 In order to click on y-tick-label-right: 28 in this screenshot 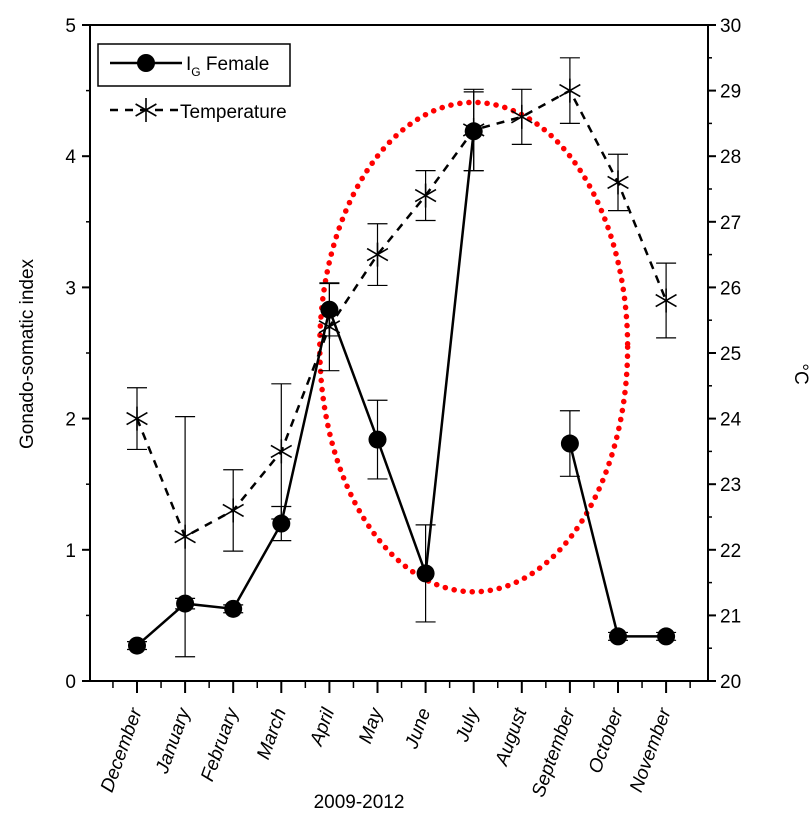, I will do `click(730, 157)`.